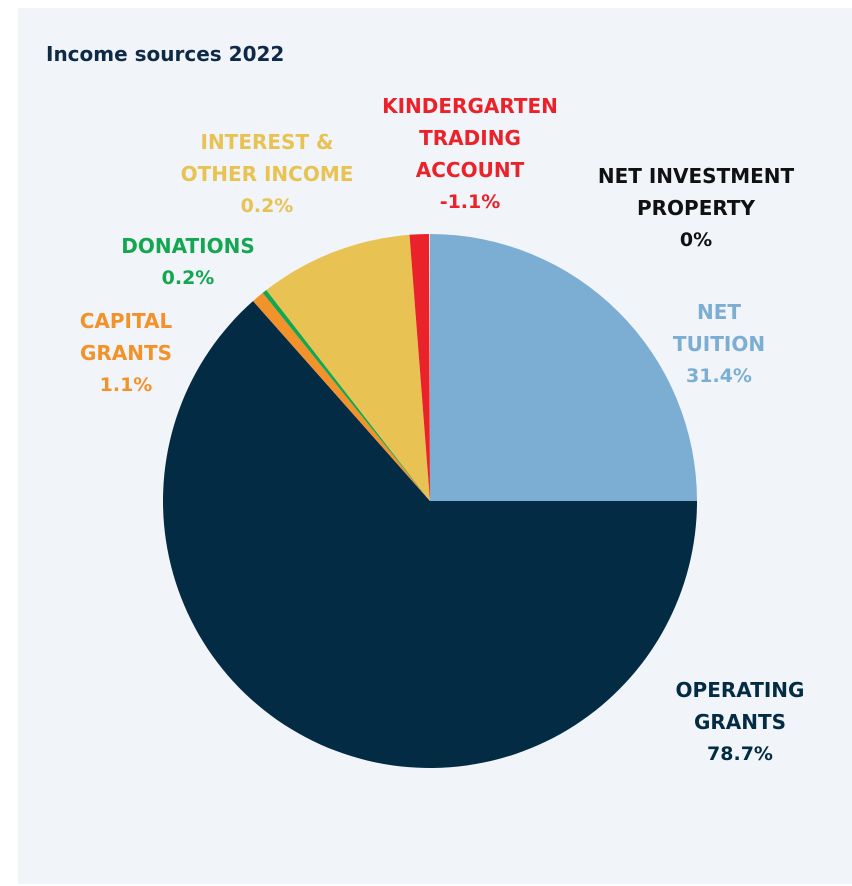  What do you see at coordinates (470, 202) in the screenshot?
I see `slice-value: -1.1%` at bounding box center [470, 202].